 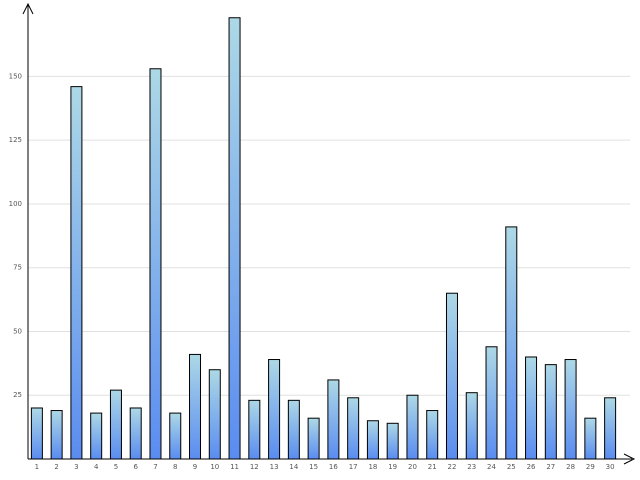 What do you see at coordinates (570, 467) in the screenshot?
I see `x-tick-label: 28` at bounding box center [570, 467].